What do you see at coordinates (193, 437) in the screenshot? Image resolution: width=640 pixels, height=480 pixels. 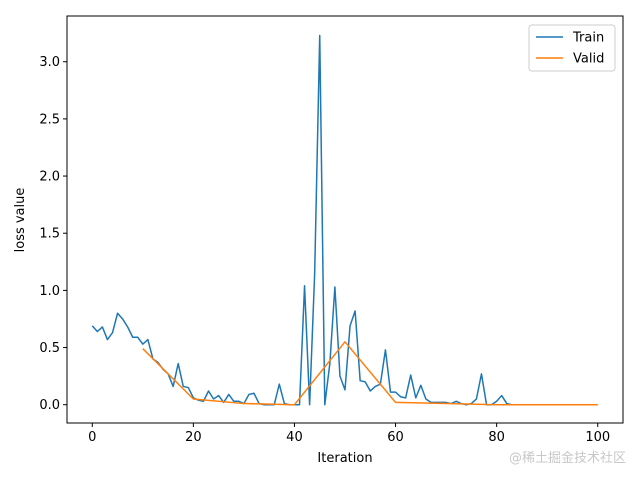 I see `x-tick-label: 20` at bounding box center [193, 437].